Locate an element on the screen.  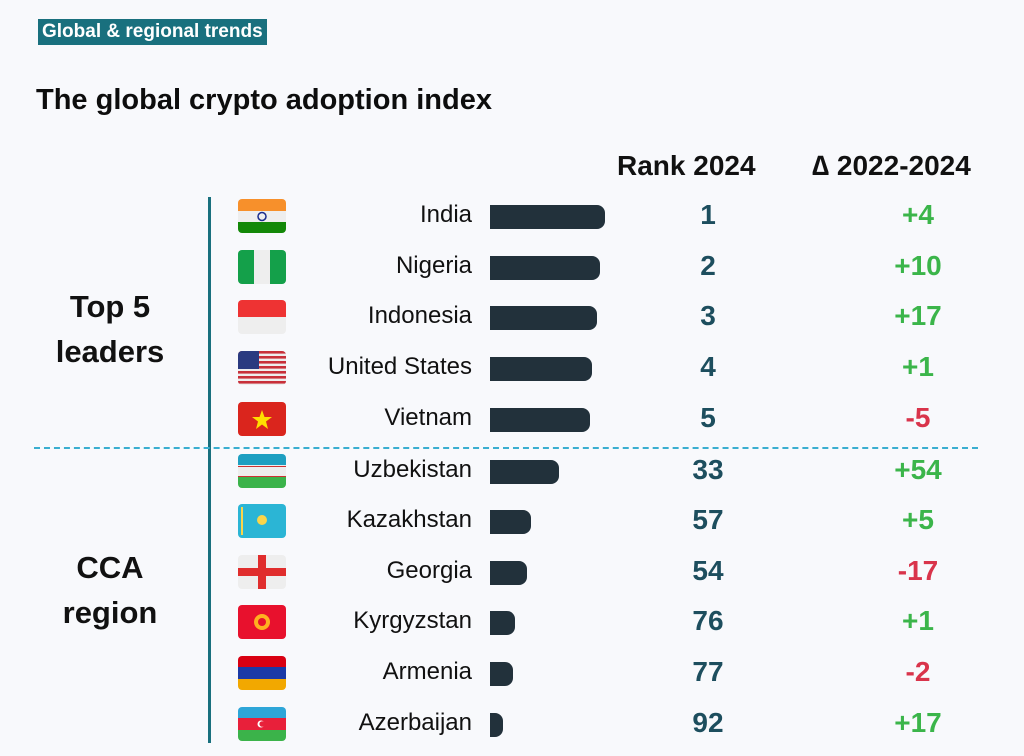
country-name: Armenia is located at coordinates (427, 671).